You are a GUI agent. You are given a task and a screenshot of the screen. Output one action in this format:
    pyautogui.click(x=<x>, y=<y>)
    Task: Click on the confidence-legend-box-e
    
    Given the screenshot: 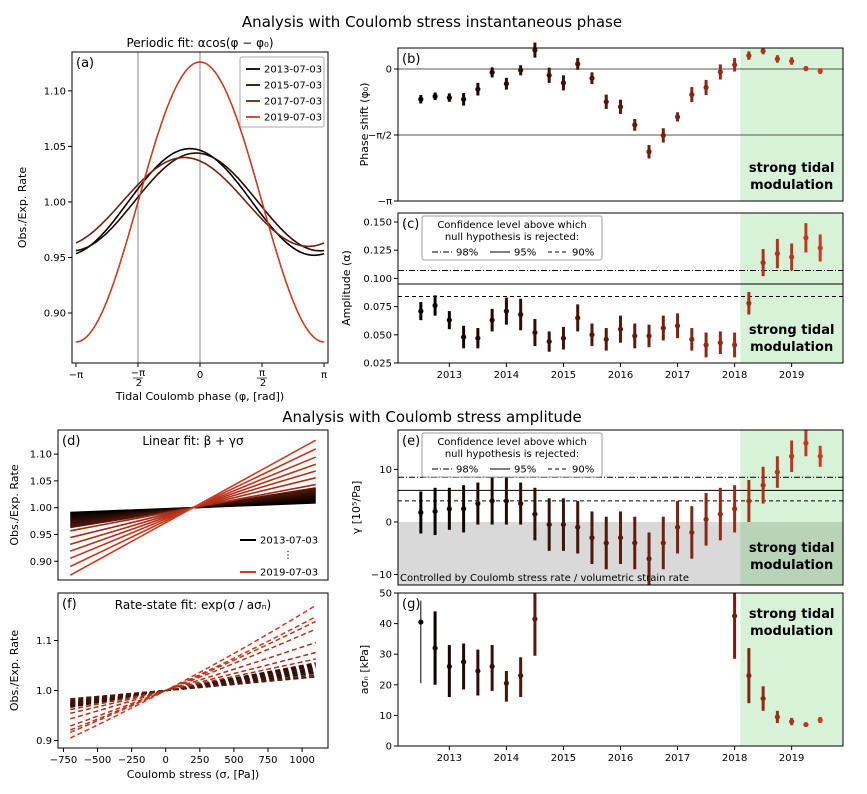 What is the action you would take?
    pyautogui.click(x=512, y=455)
    